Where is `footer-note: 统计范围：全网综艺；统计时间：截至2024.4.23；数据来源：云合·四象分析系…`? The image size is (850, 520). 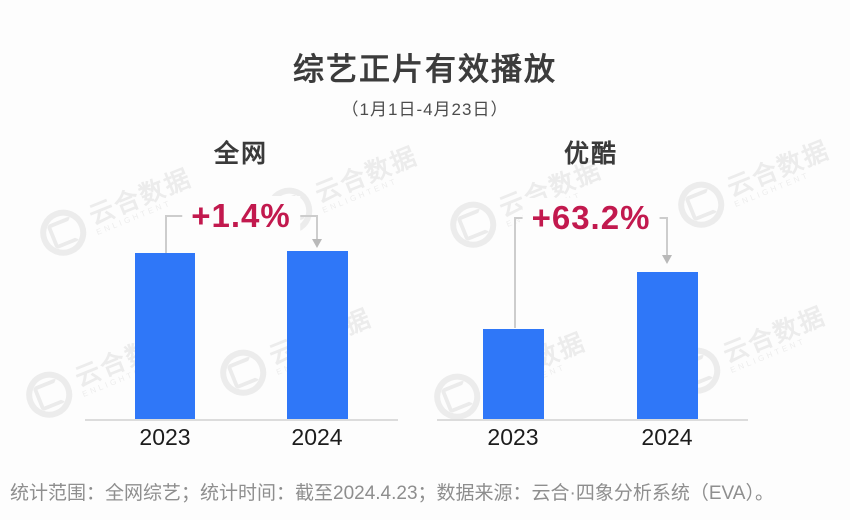 footer-note: 统计范围：全网综艺；统计时间：截至2024.4.23；数据来源：云合·四象分析系… is located at coordinates (392, 493).